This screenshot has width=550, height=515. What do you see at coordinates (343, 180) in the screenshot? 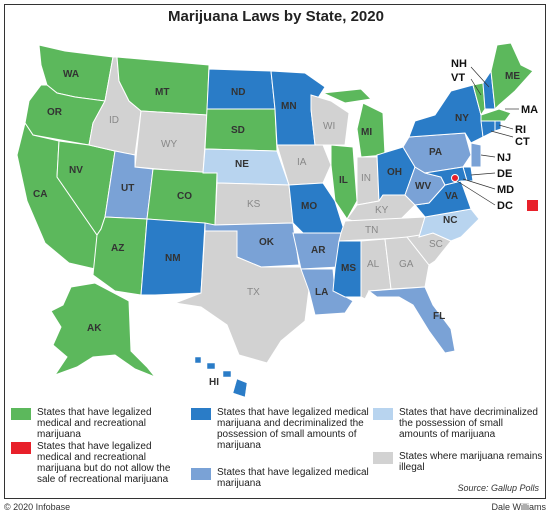
I see `label-il: IL` at bounding box center [343, 180].